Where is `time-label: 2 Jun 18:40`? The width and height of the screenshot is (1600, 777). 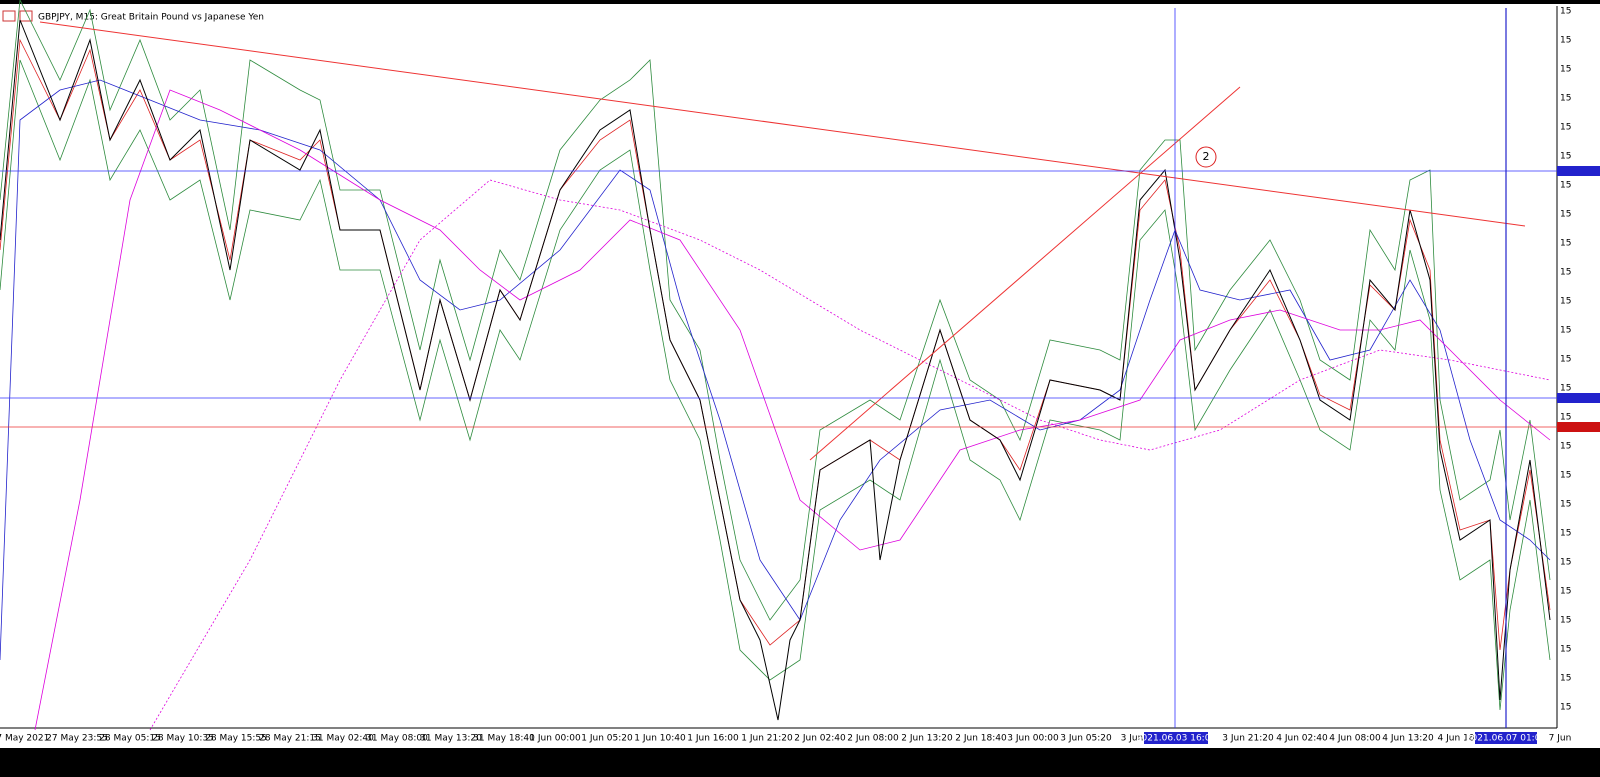
time-label: 2 Jun 18:40 is located at coordinates (981, 739).